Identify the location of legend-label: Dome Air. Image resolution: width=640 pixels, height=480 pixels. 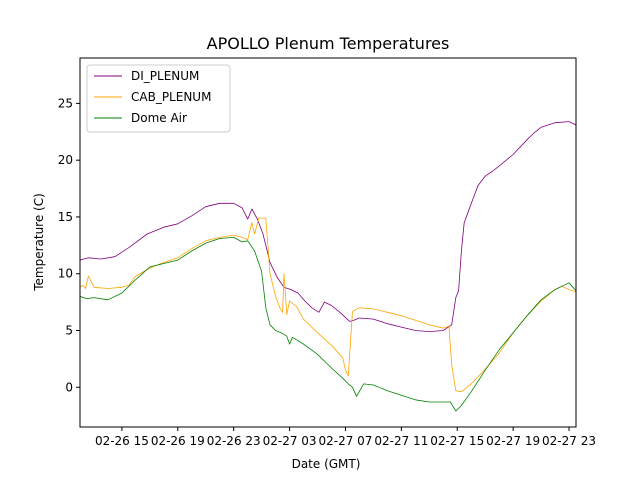
(159, 118).